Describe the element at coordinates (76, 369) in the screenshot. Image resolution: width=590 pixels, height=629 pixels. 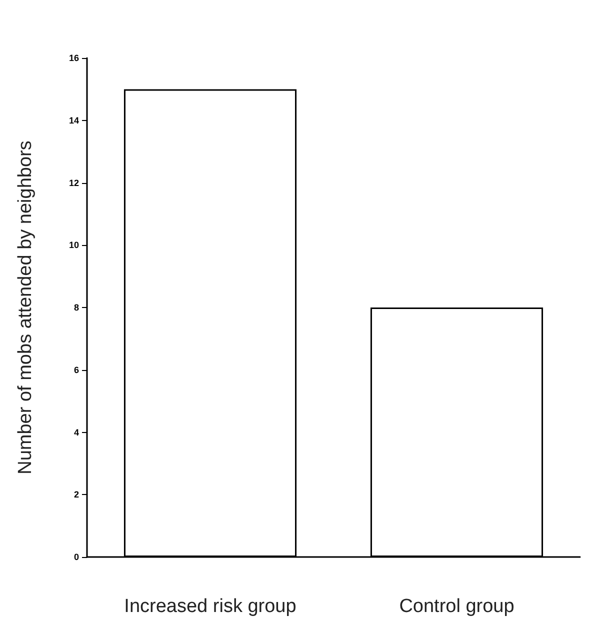
I see `y-tick-label: 6` at that location.